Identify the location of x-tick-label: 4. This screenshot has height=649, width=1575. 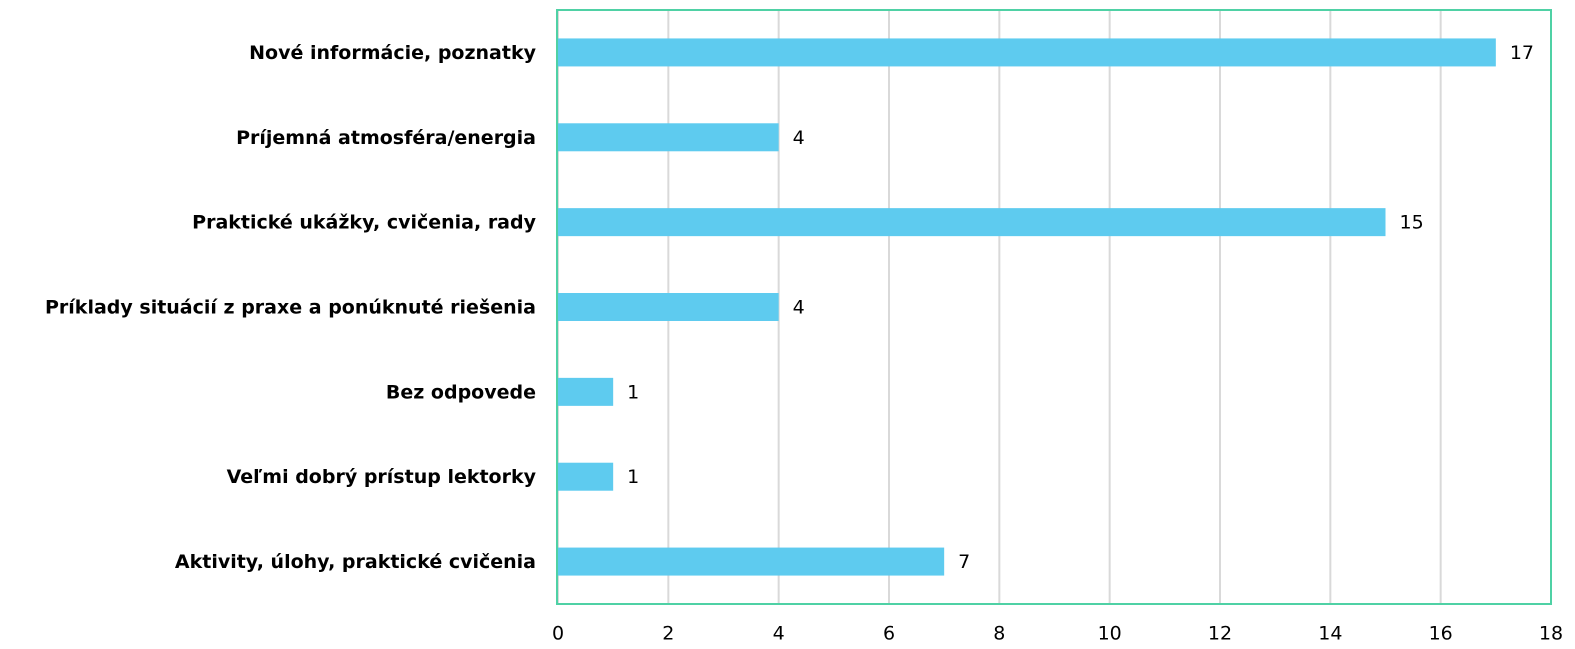
(779, 634).